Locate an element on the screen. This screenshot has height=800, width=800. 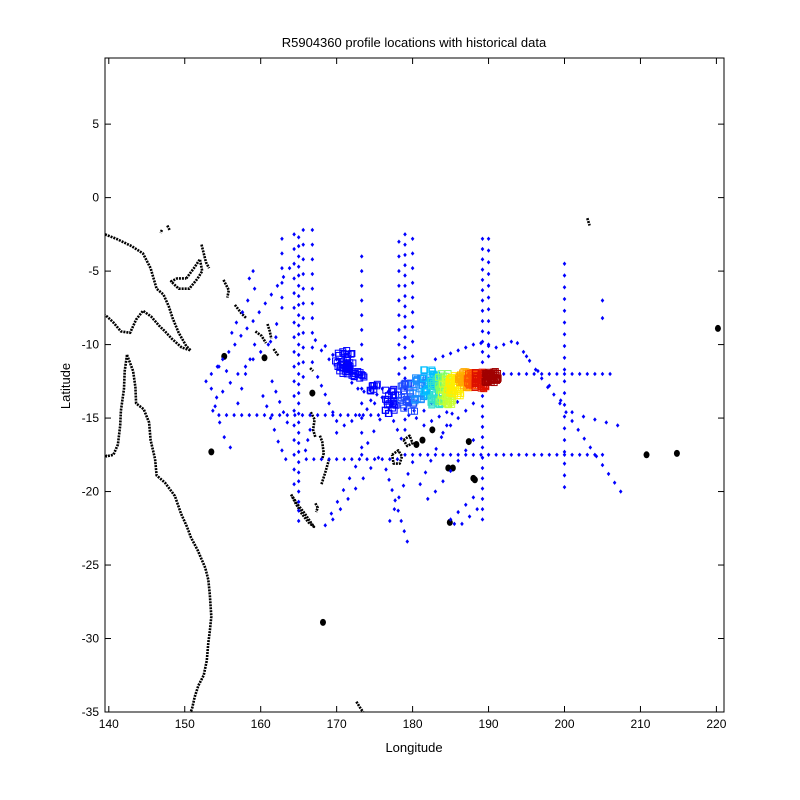
x-tick-label: 170 is located at coordinates (337, 724).